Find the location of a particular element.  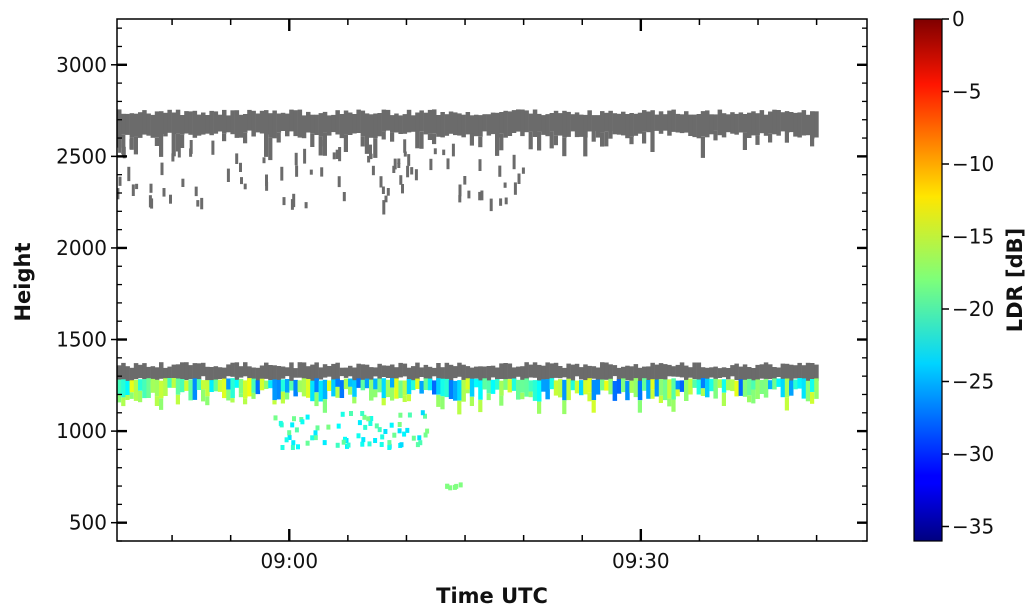

colorbar-tick-label: −35 is located at coordinates (973, 527).